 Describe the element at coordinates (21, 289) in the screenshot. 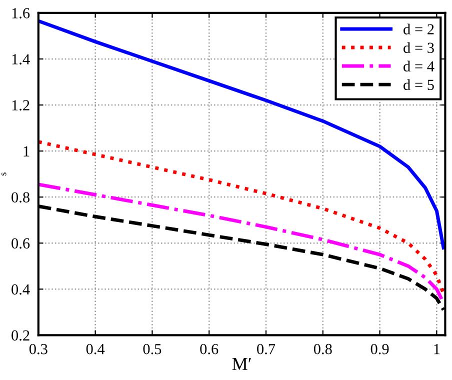

I see `y-tick-label: 0.4` at that location.